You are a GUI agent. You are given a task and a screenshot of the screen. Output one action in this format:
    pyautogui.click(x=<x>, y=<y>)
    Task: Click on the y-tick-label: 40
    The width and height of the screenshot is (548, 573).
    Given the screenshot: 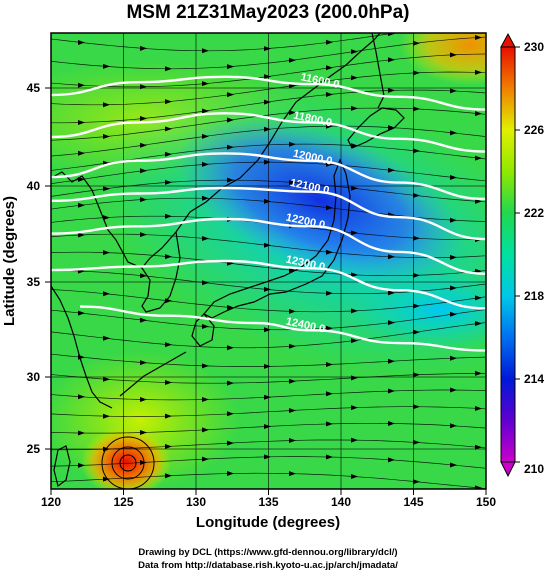 What is the action you would take?
    pyautogui.click(x=34, y=186)
    